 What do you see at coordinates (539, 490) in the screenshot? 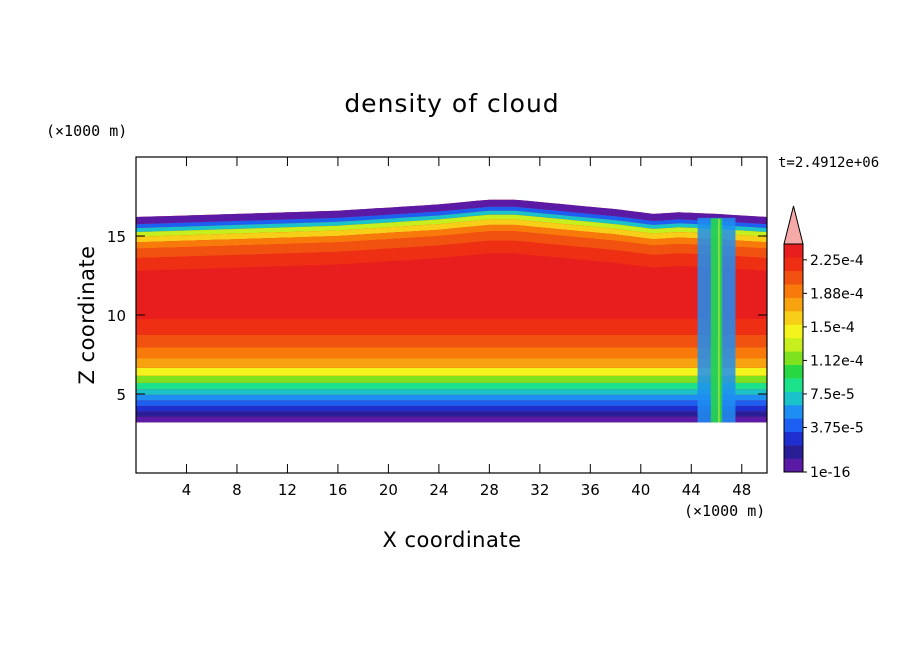
I see `x-tick-label: 32` at bounding box center [539, 490].